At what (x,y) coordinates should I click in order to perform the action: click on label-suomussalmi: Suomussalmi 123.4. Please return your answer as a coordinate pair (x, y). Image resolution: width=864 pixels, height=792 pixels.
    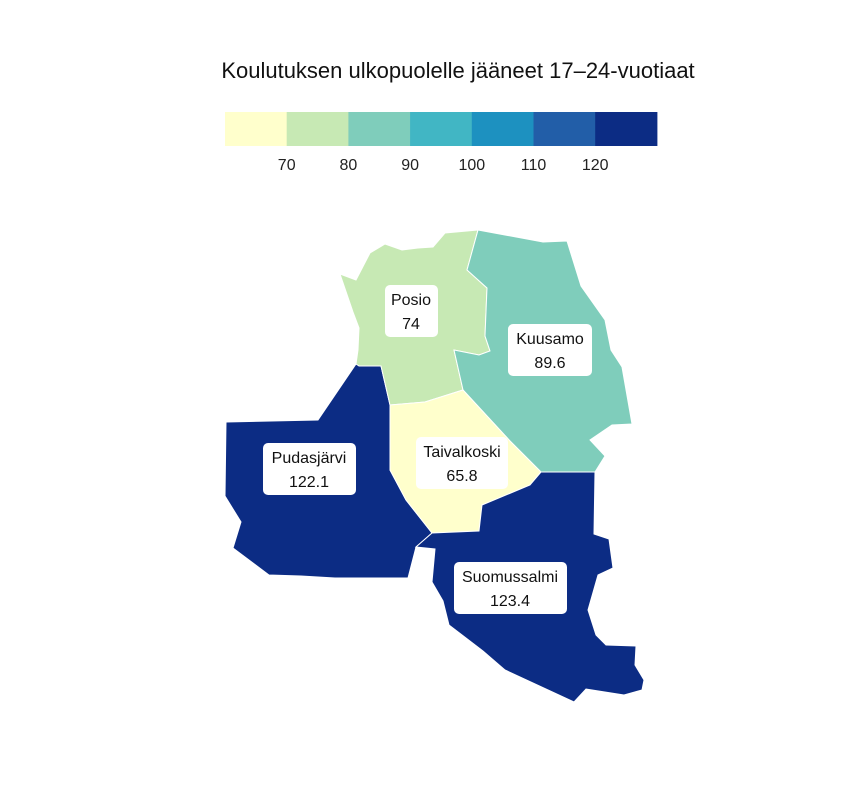
    Looking at the image, I should click on (510, 588).